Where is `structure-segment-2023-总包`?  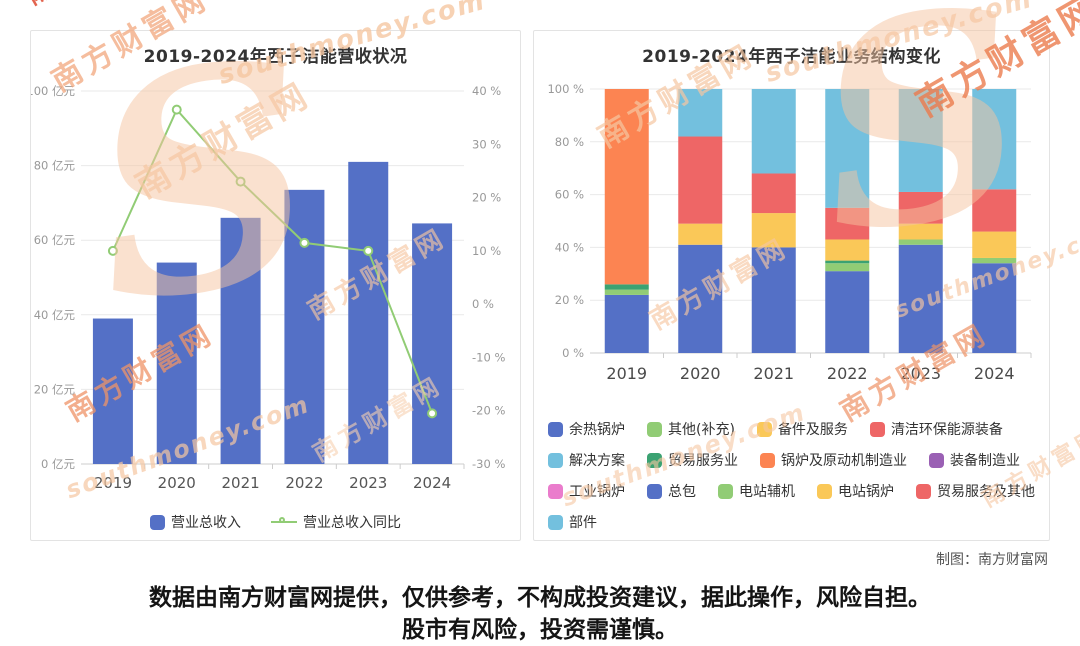
structure-segment-2023-总包 is located at coordinates (920, 298).